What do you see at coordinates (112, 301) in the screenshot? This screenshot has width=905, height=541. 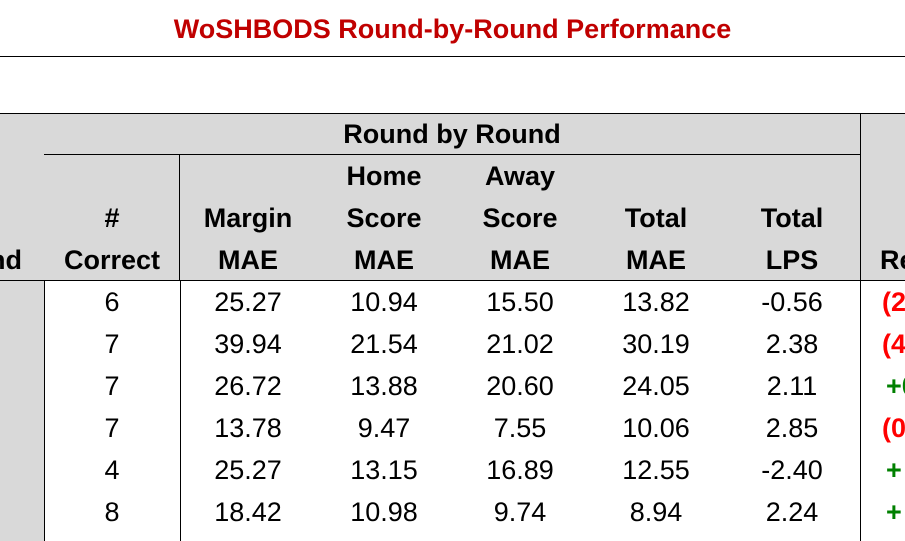 I see `cell: 6` at bounding box center [112, 301].